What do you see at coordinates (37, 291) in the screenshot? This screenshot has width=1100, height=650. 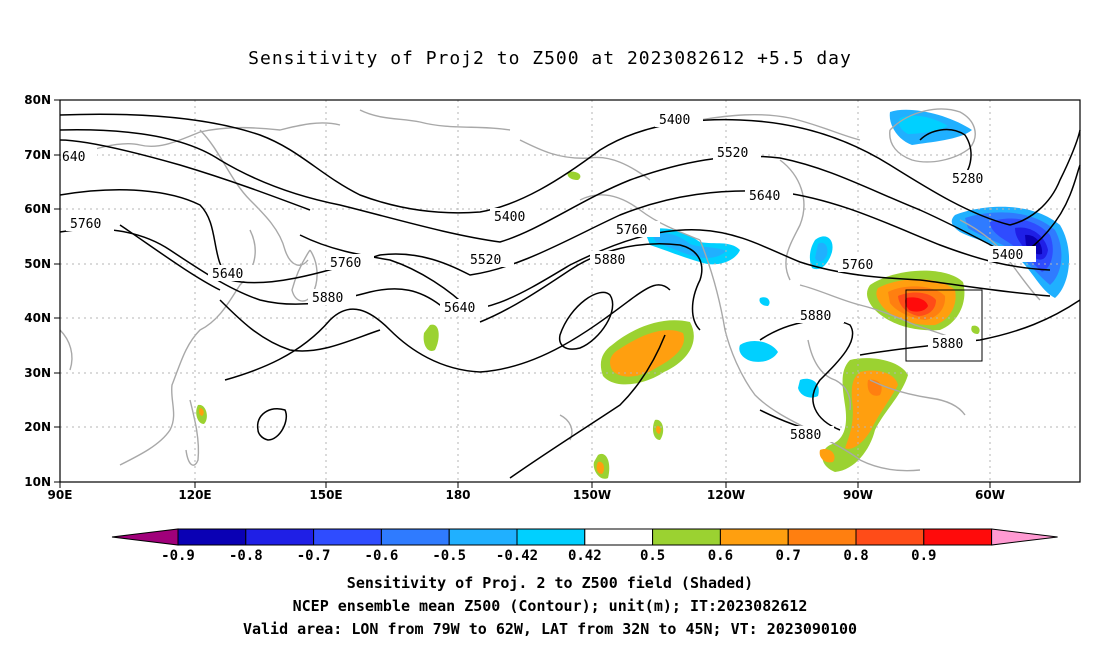 I see `latitude-axis-labels: 80N 70N 60N 50N 40N 30N 20N 10N` at bounding box center [37, 291].